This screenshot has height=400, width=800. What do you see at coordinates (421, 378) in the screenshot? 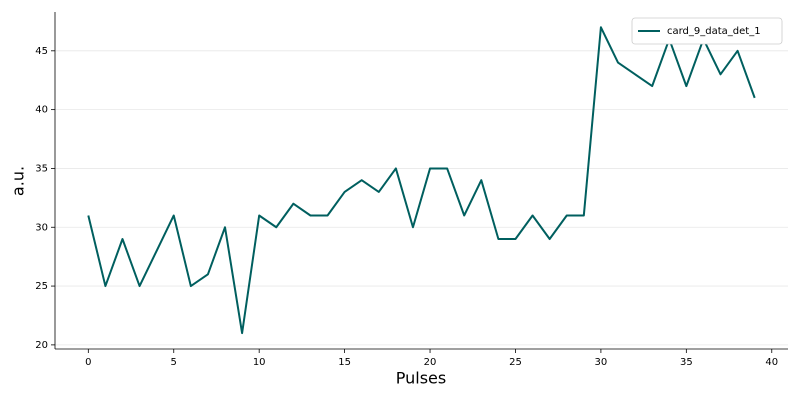
I see `x-axis-label: Pulses` at bounding box center [421, 378].